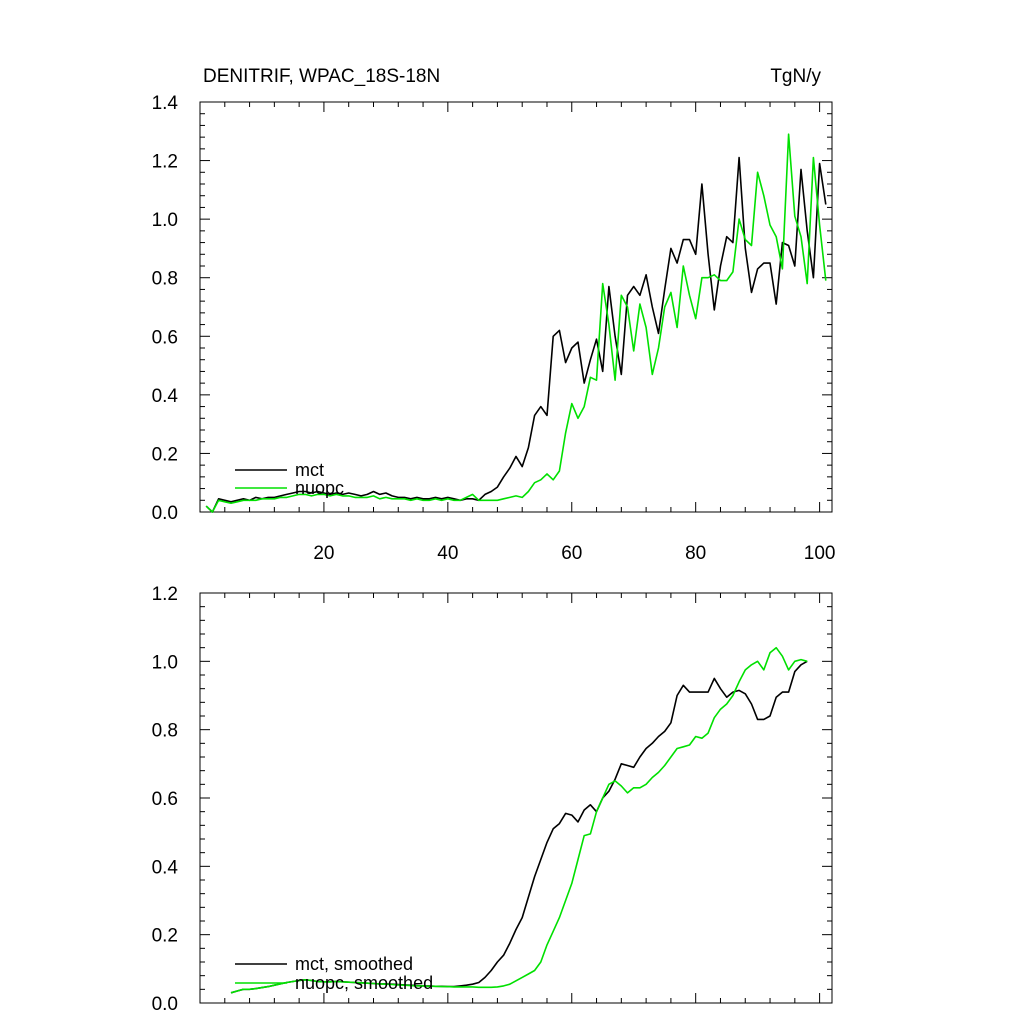 The width and height of the screenshot is (1024, 1024). What do you see at coordinates (571, 553) in the screenshot?
I see `x-tick-label: 60` at bounding box center [571, 553].